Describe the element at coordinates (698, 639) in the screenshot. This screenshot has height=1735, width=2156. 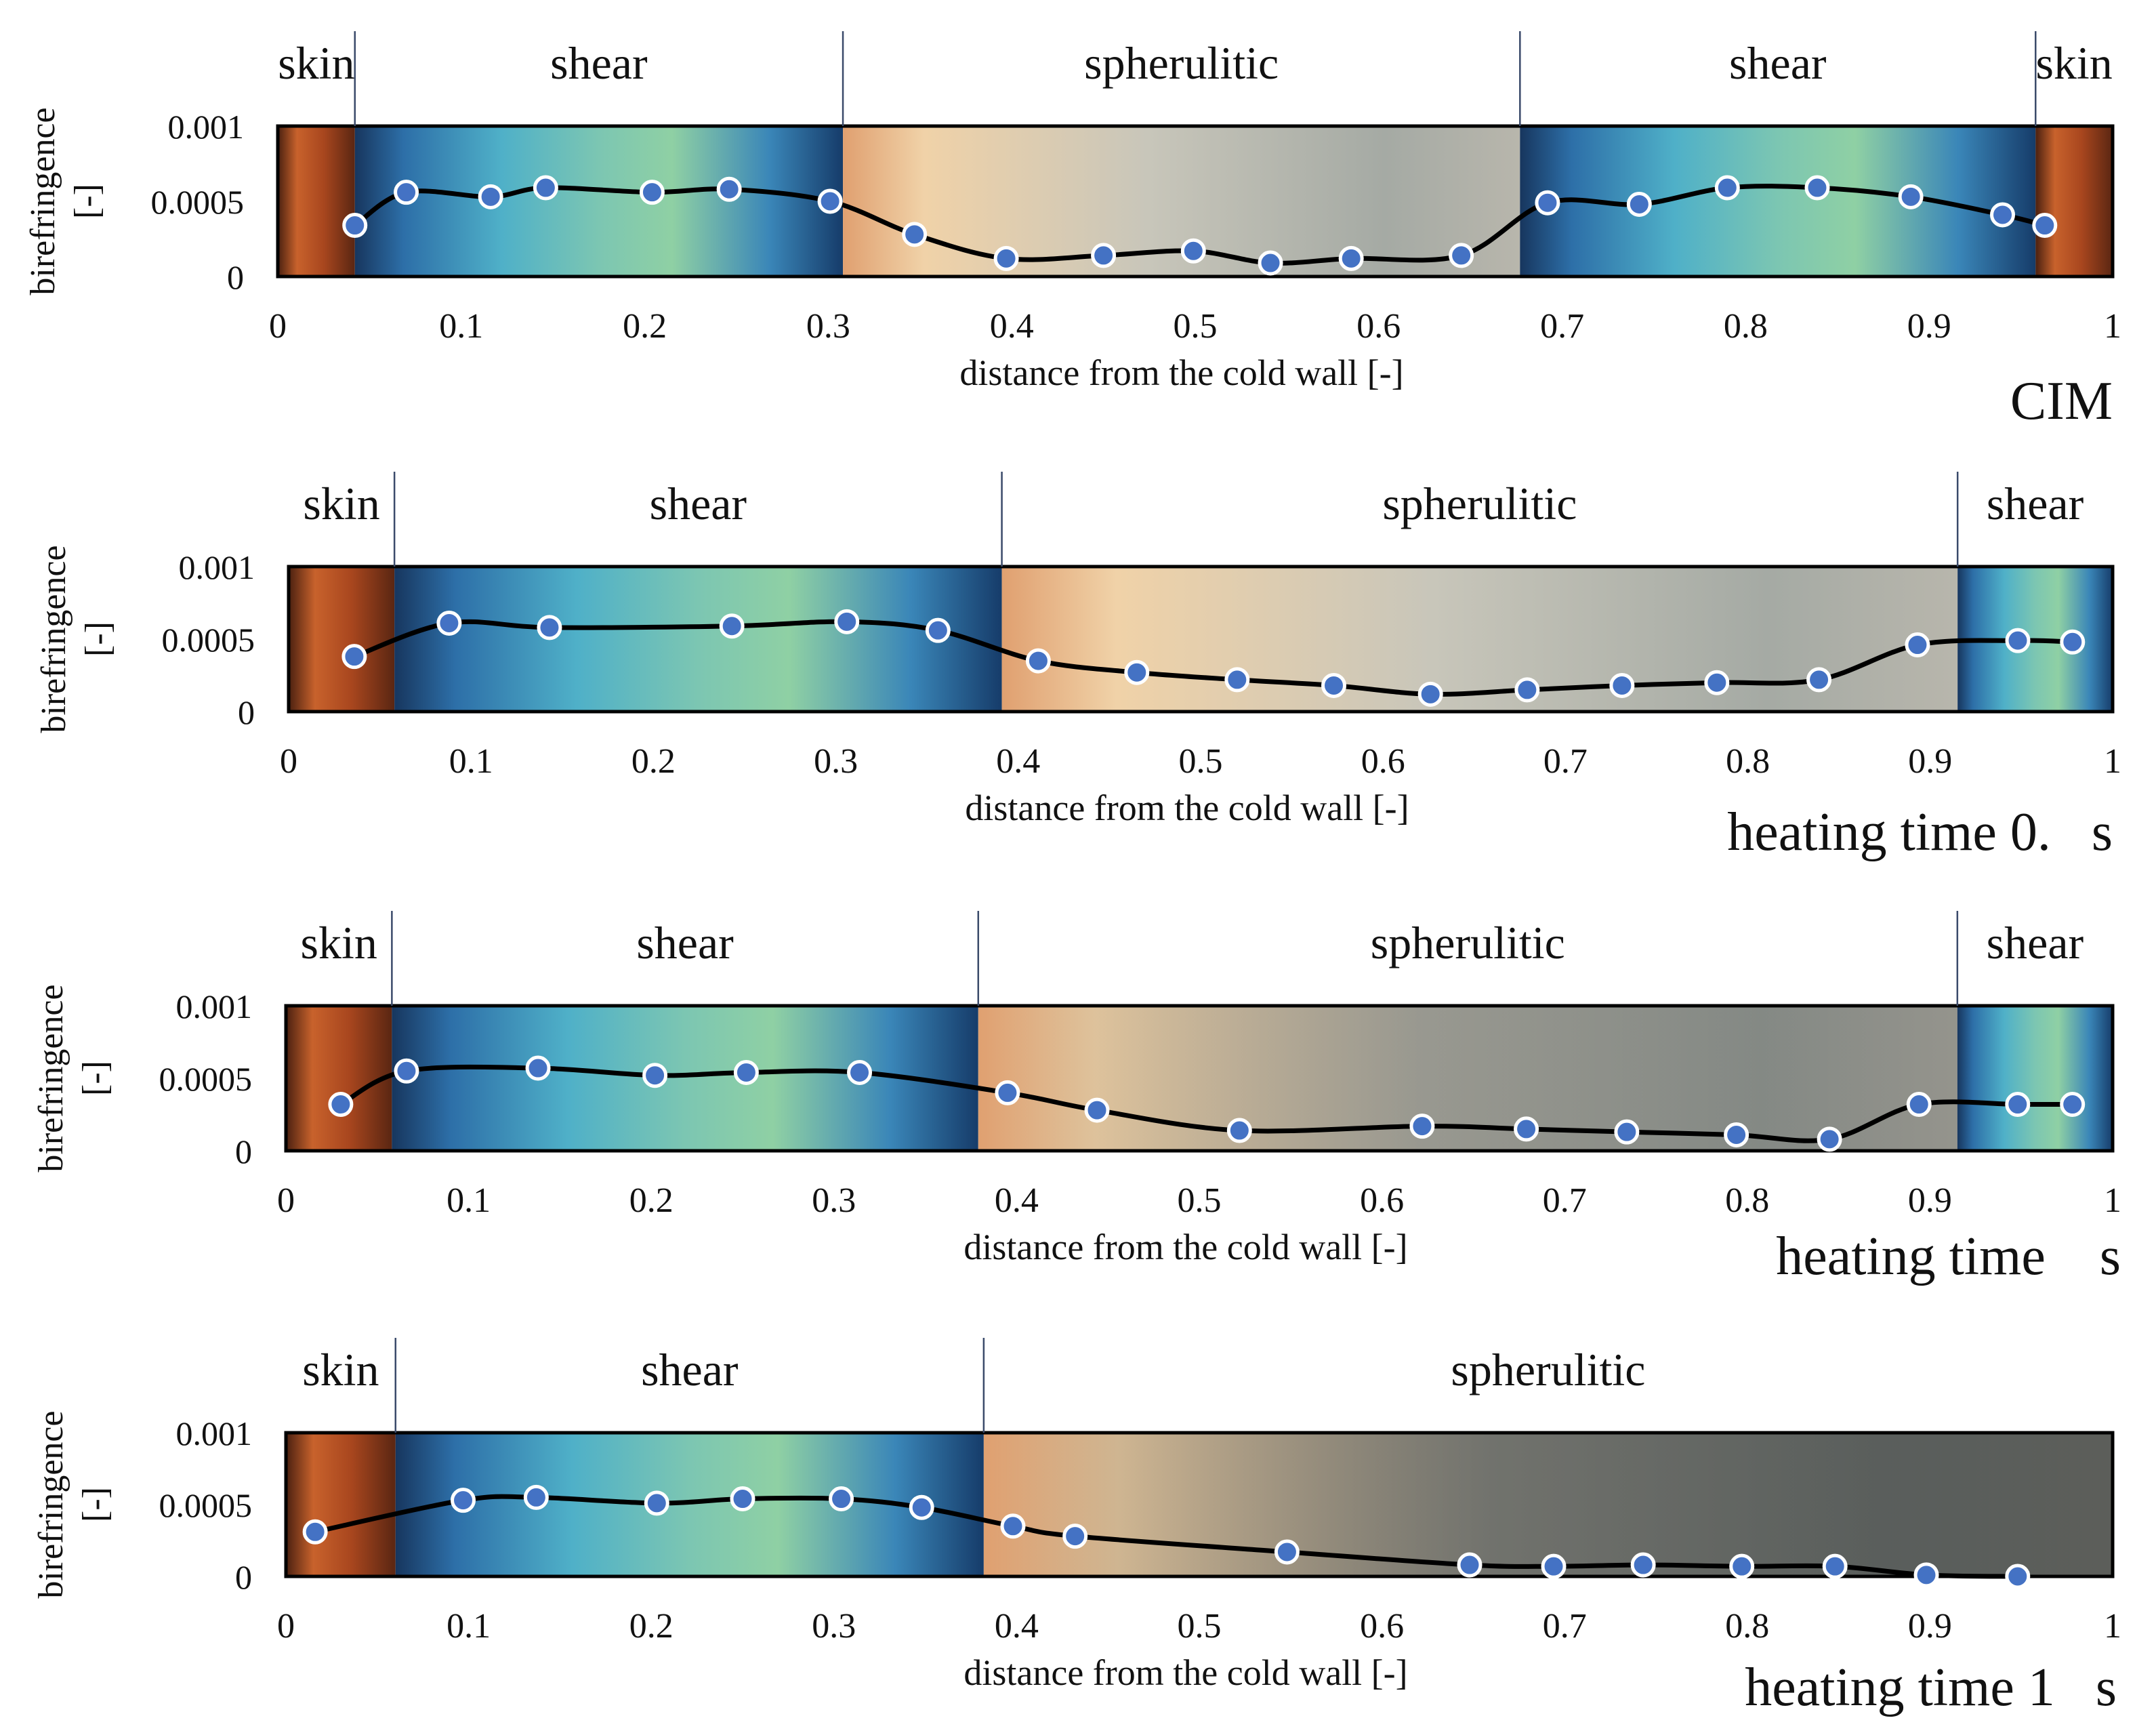
I see `zone-band-shear` at that location.